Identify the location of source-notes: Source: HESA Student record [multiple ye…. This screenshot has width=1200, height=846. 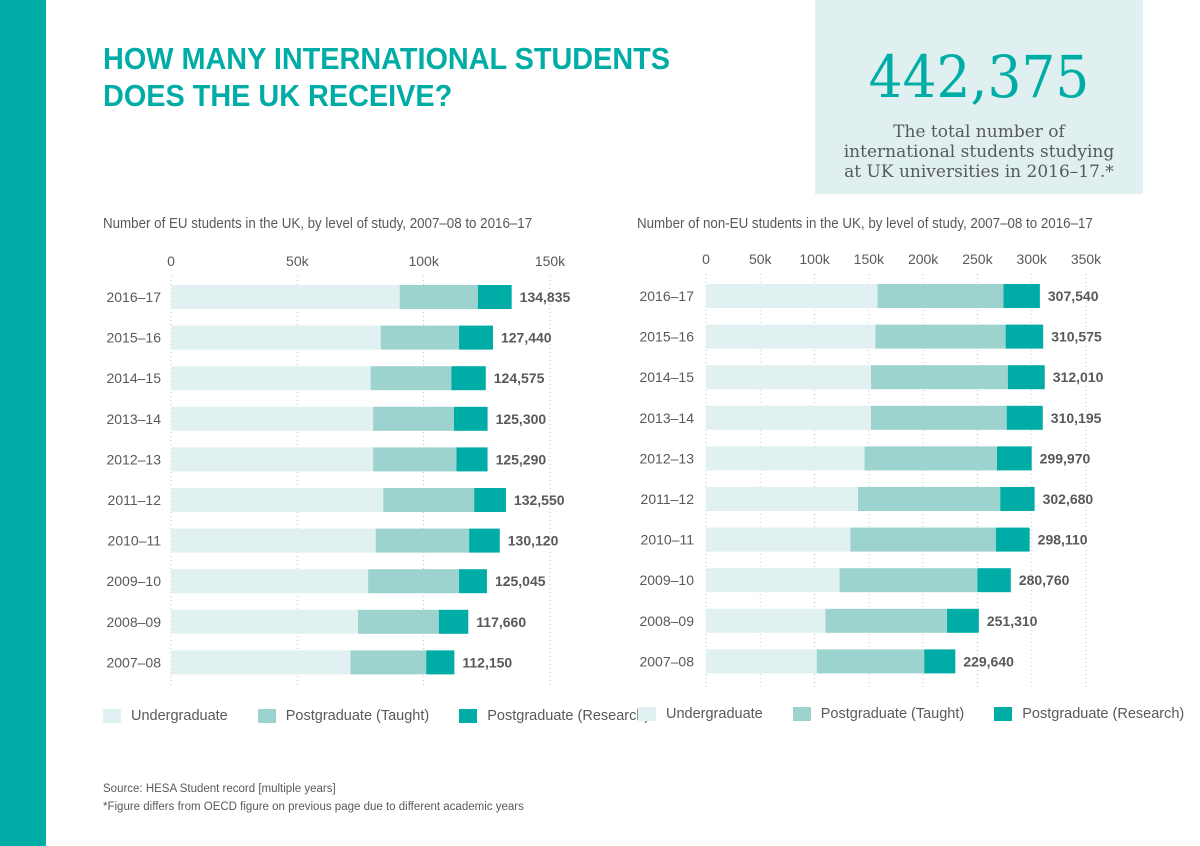
(313, 798).